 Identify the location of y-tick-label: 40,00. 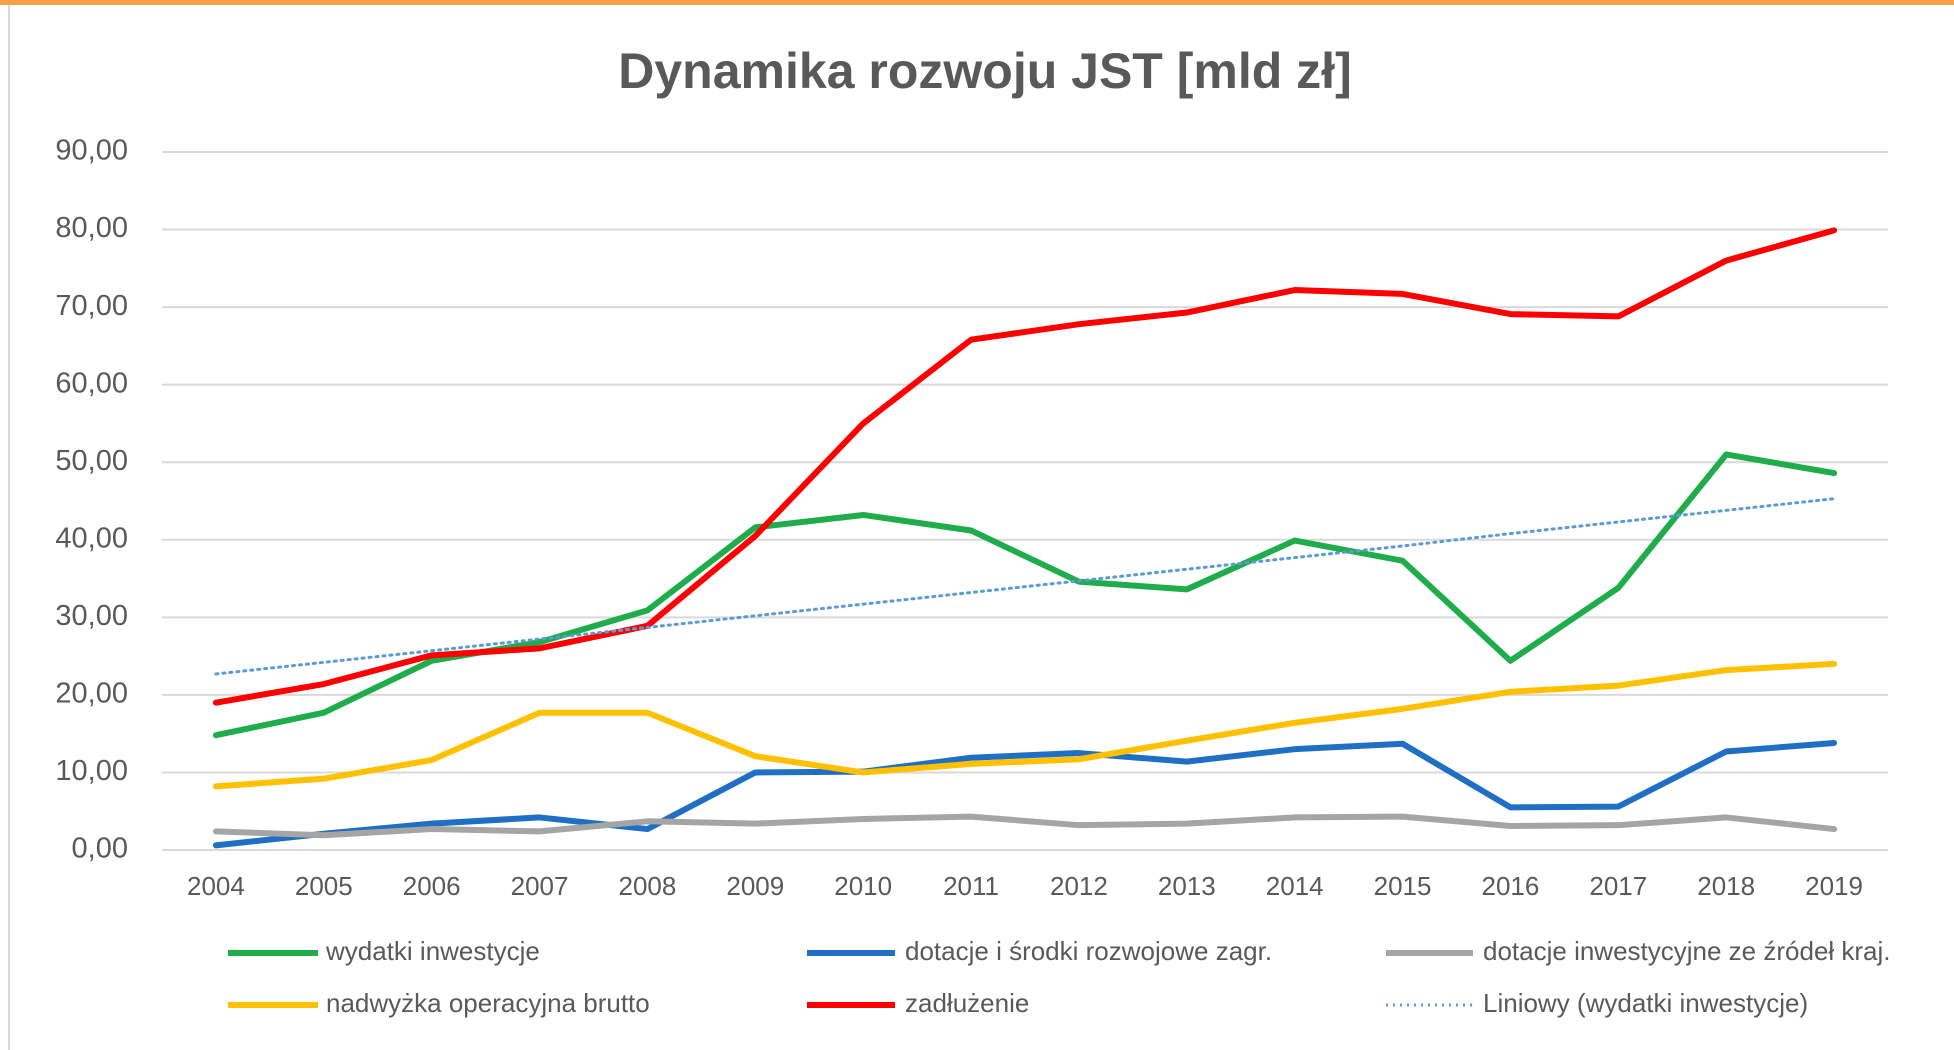
(91, 538).